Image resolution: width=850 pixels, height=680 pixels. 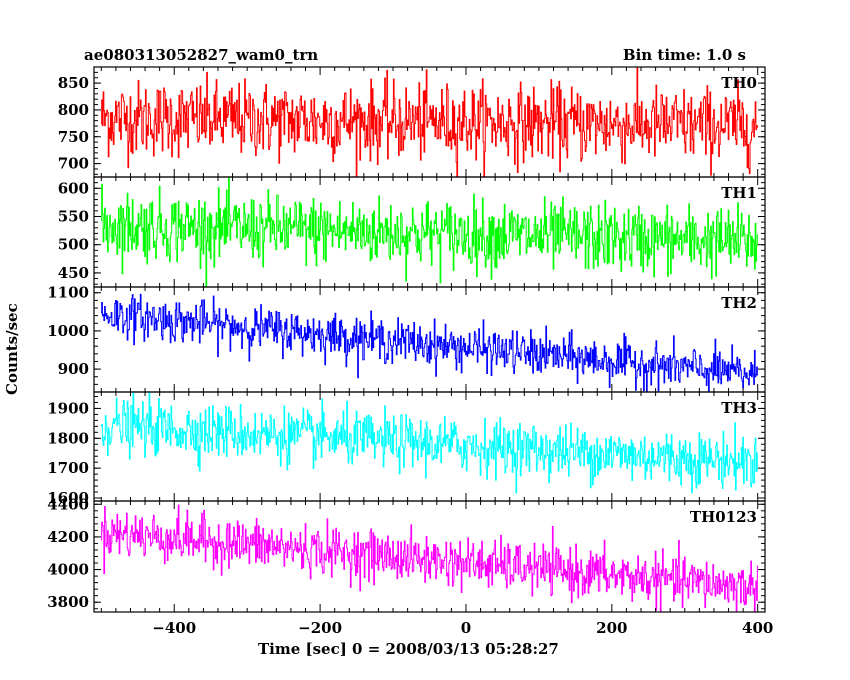 I want to click on y-tick-label: 1600, so click(x=68, y=498).